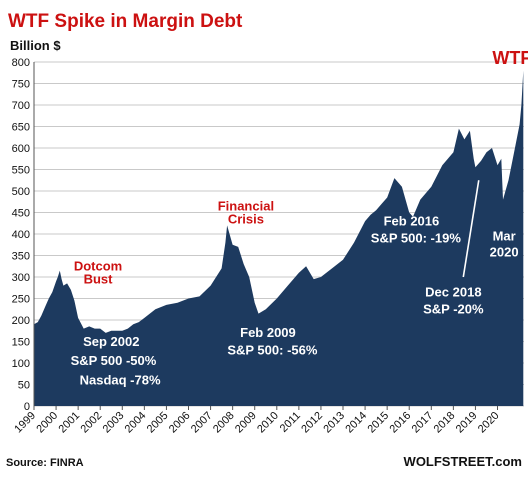  Describe the element at coordinates (27, 407) in the screenshot. I see `y-tick-label: 0` at that location.